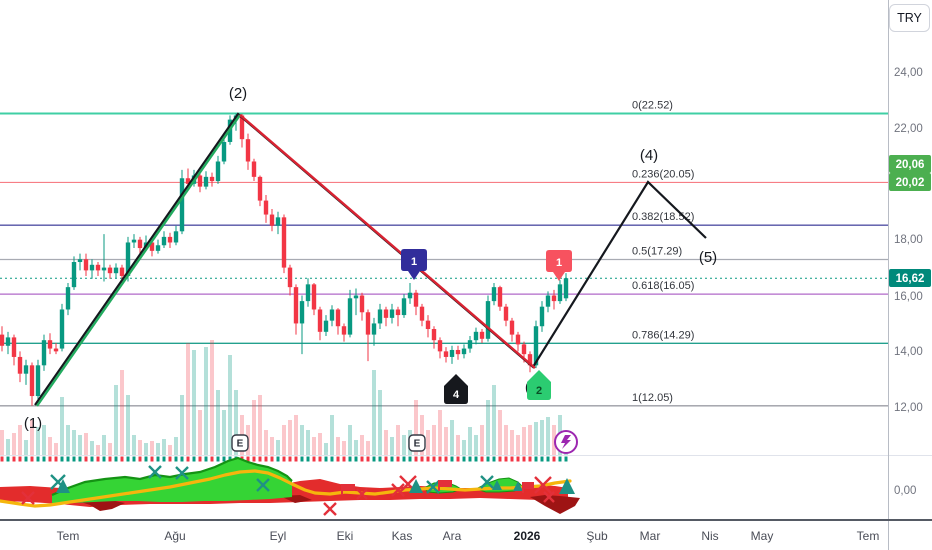 The width and height of the screenshot is (932, 550). I want to click on currency-toggle-button: TRY, so click(909, 18).